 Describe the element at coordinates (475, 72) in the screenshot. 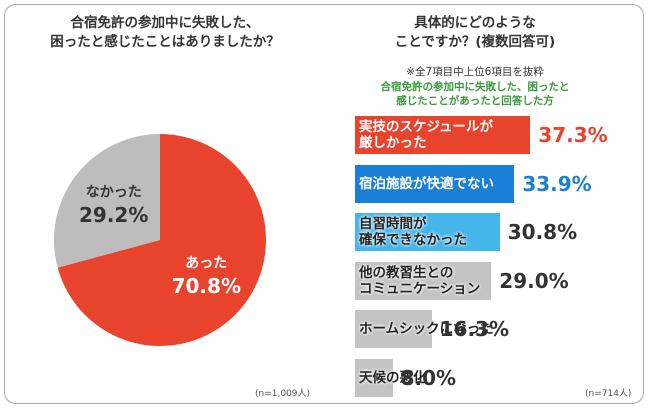

I see `bar-subtitle: ※全7項目中上位6項目を抜粋` at that location.